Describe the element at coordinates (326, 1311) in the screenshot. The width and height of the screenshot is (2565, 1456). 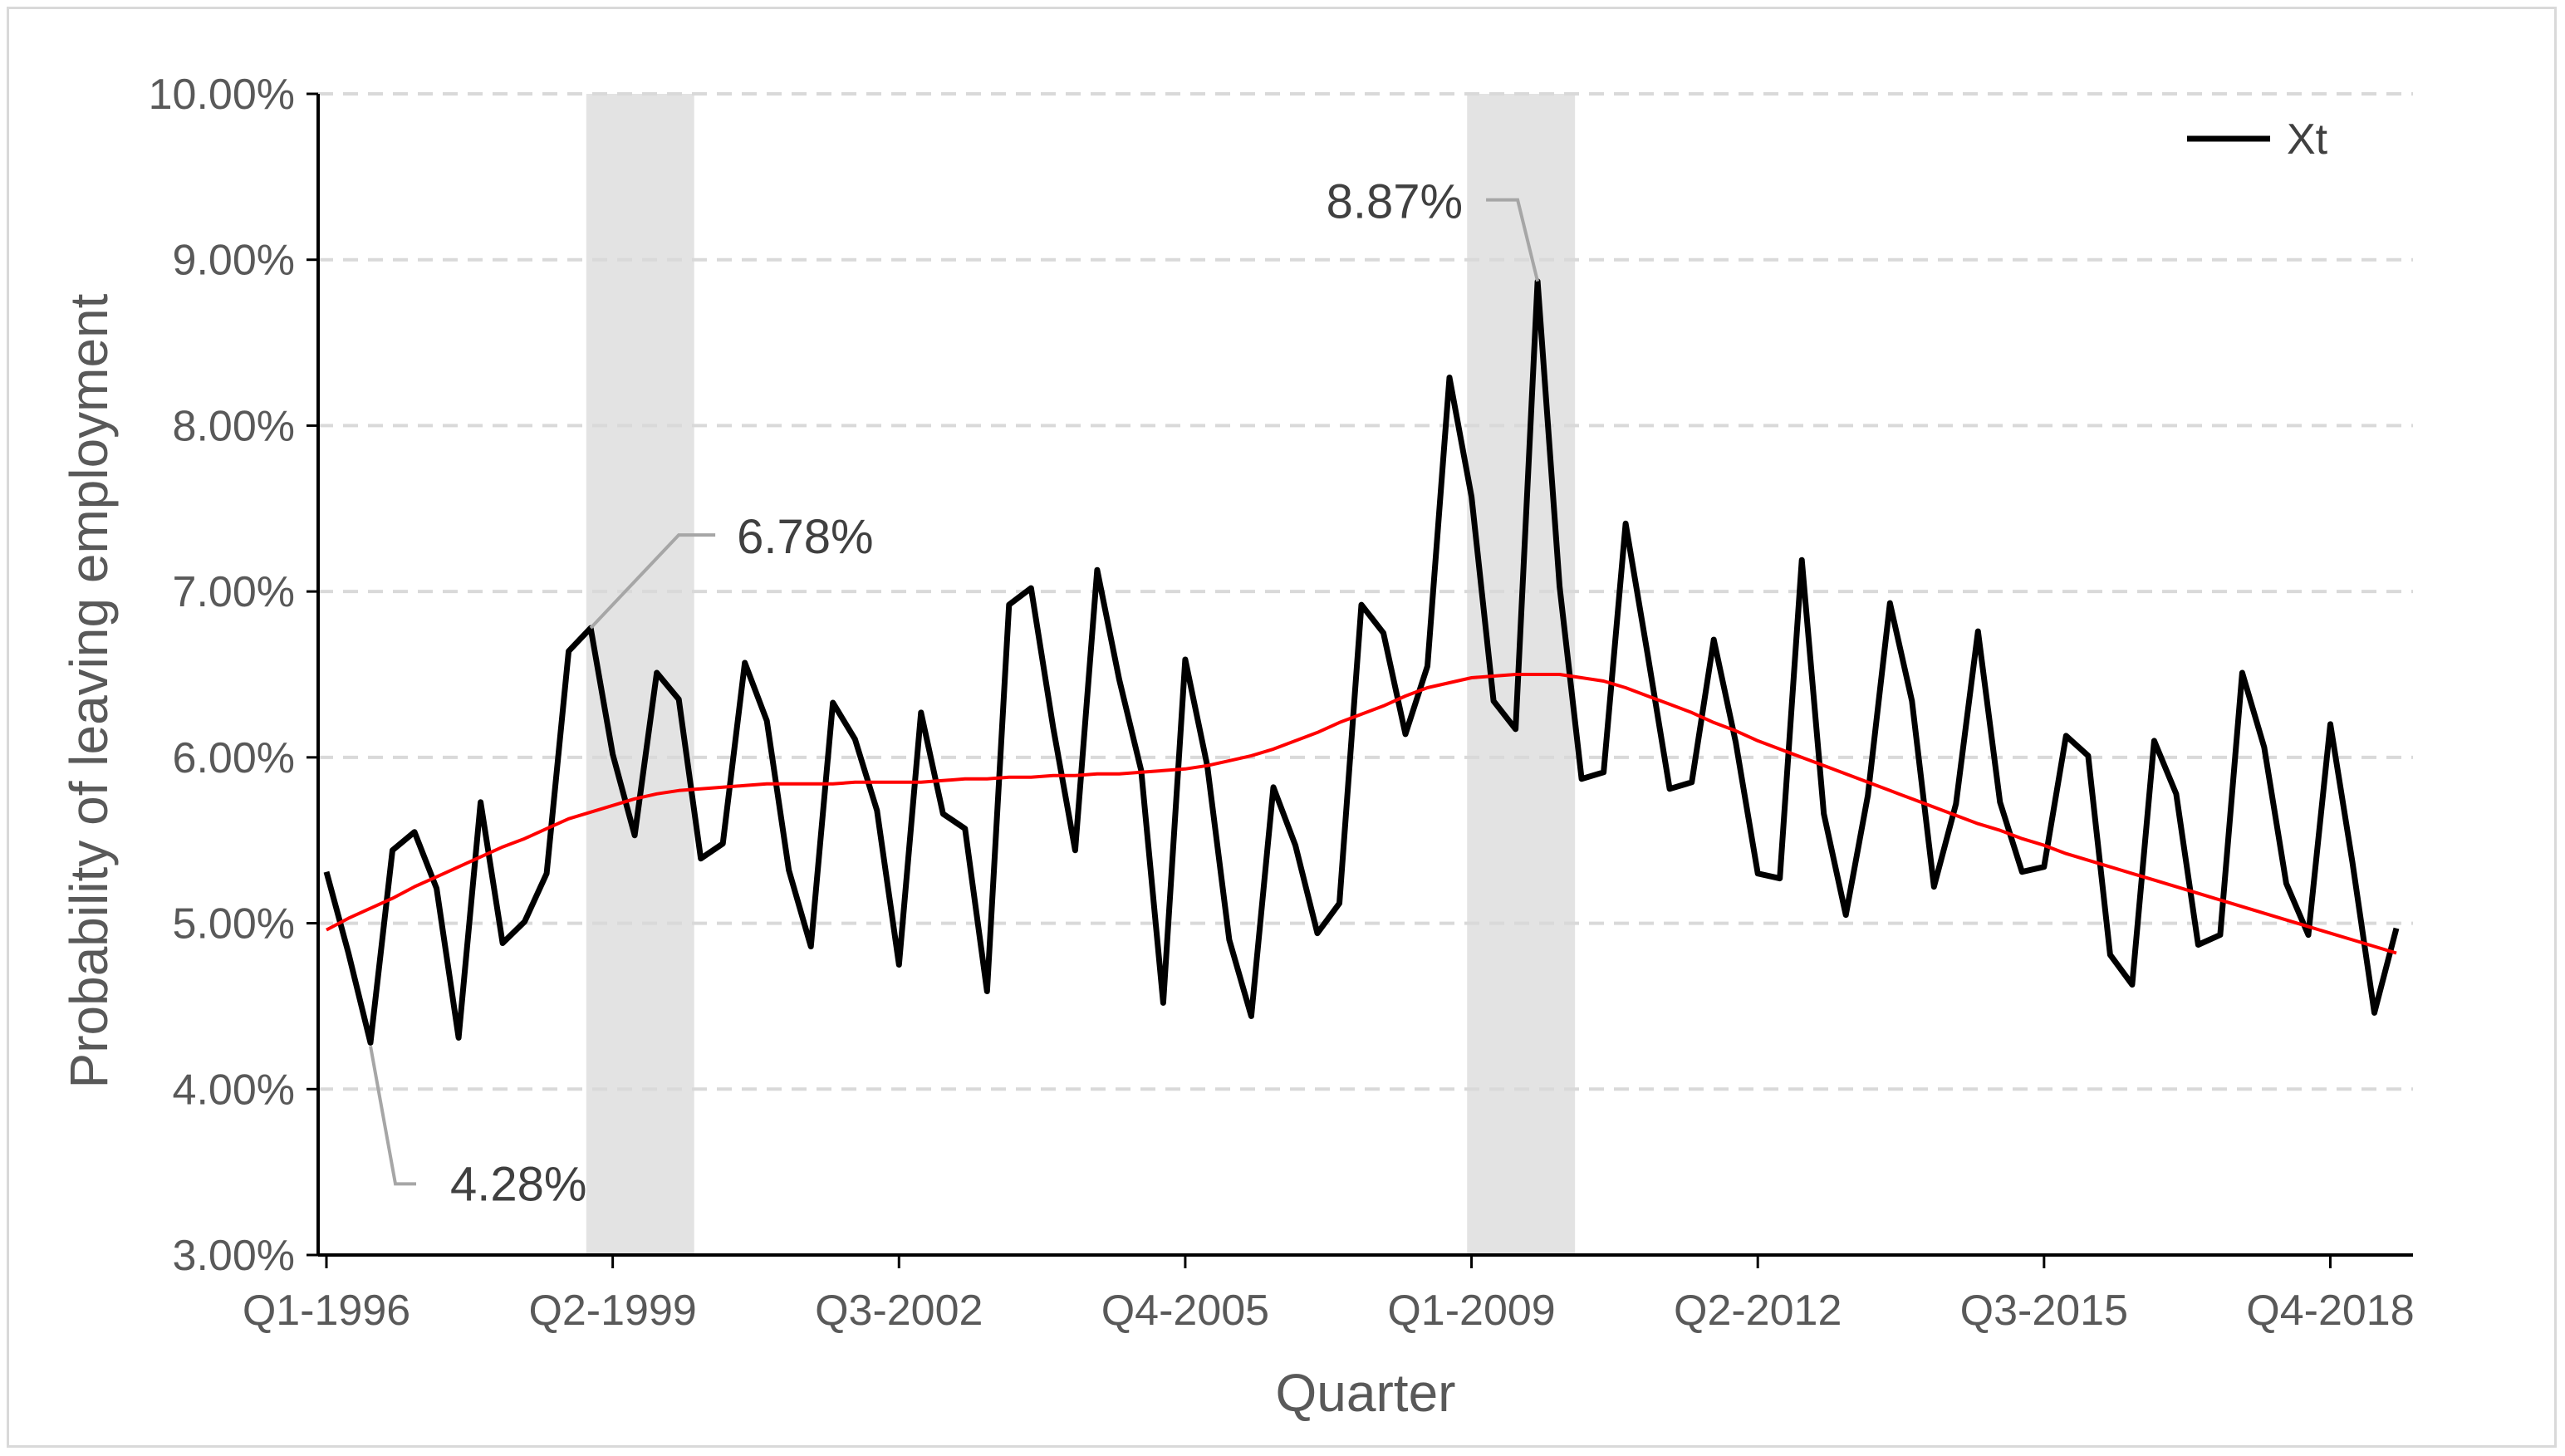
I see `x-tick-label: Q1-1996` at that location.